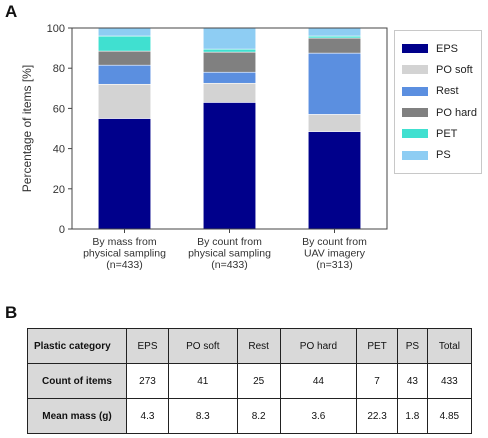 Image resolution: width=488 pixels, height=438 pixels. I want to click on table-header-cell: Rest, so click(258, 346).